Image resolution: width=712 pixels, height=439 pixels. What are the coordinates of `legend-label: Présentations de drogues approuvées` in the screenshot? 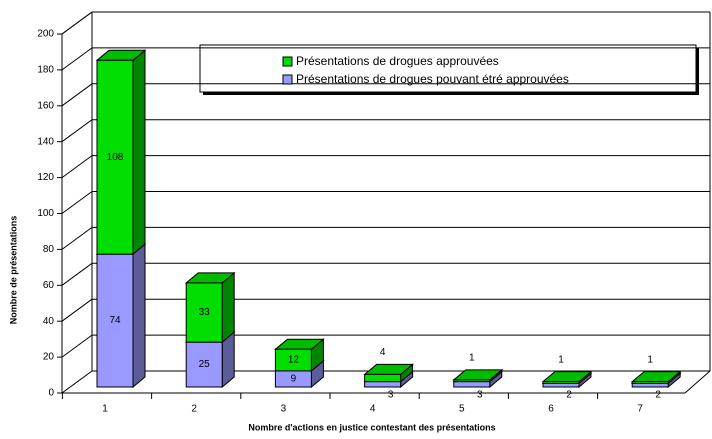 It's located at (397, 61).